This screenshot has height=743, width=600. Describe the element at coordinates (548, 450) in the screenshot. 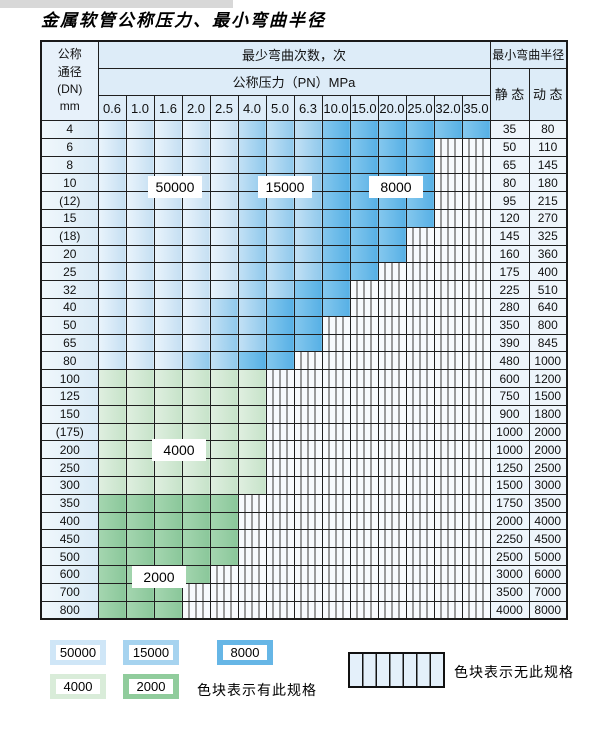

I see `dynamic-radius-cell: 2000` at that location.